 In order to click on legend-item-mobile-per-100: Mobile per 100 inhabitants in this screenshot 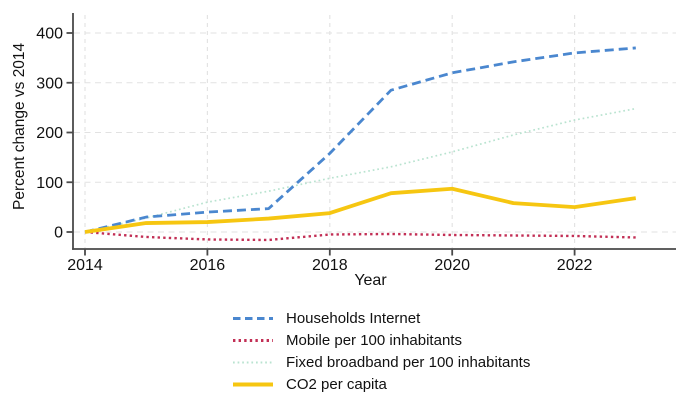, I will do `click(381, 340)`.